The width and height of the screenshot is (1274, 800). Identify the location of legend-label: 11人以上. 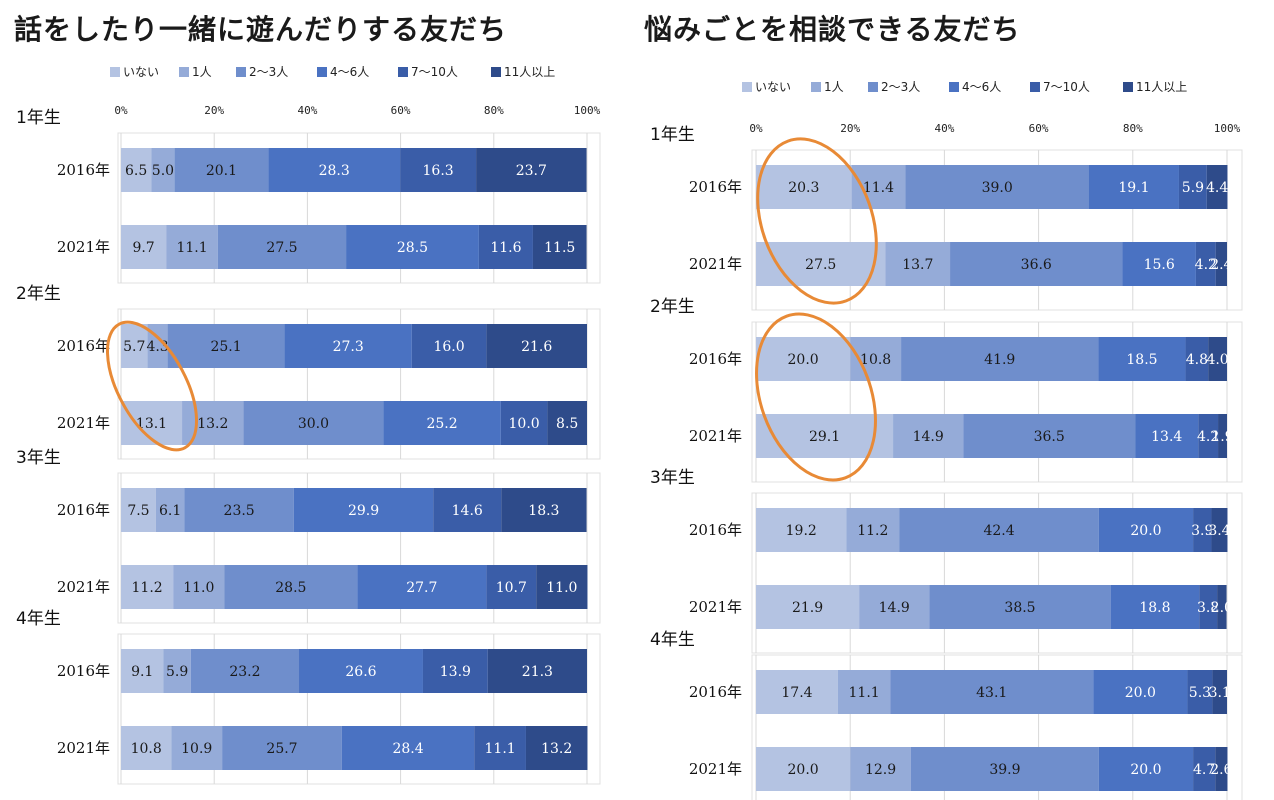
(1161, 87).